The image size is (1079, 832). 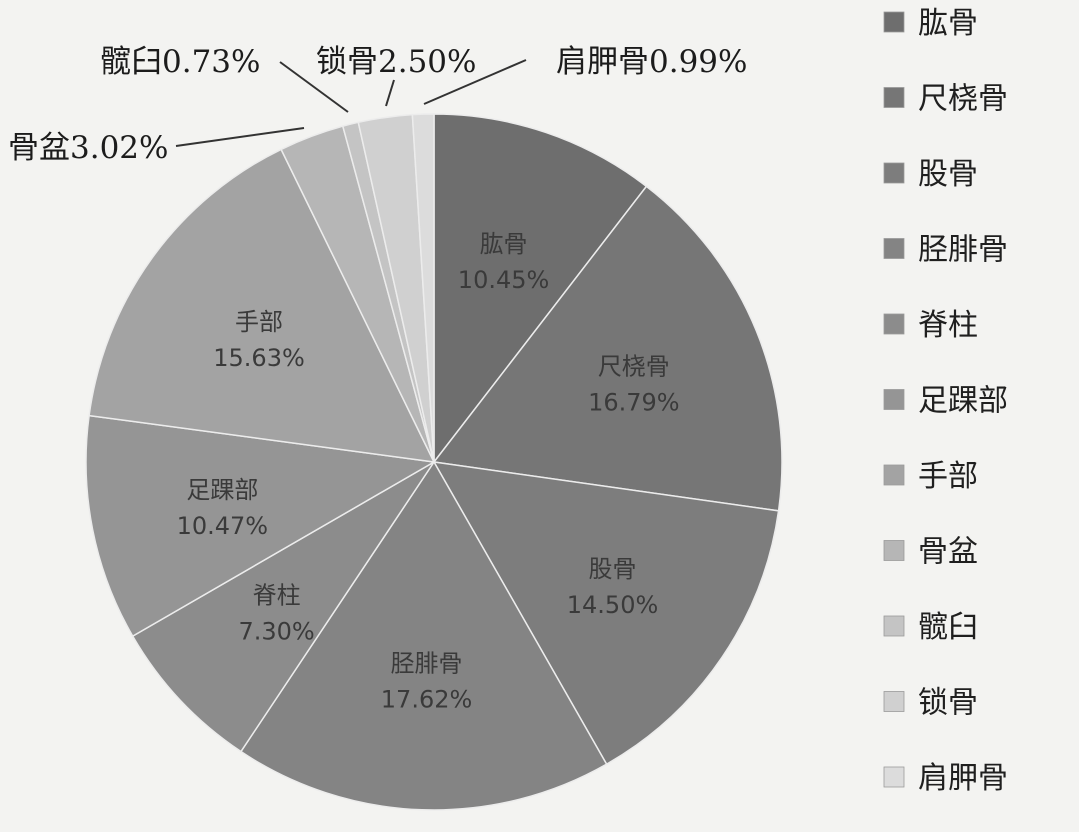 I want to click on slice-6-label-value: 10.47%, so click(x=223, y=526).